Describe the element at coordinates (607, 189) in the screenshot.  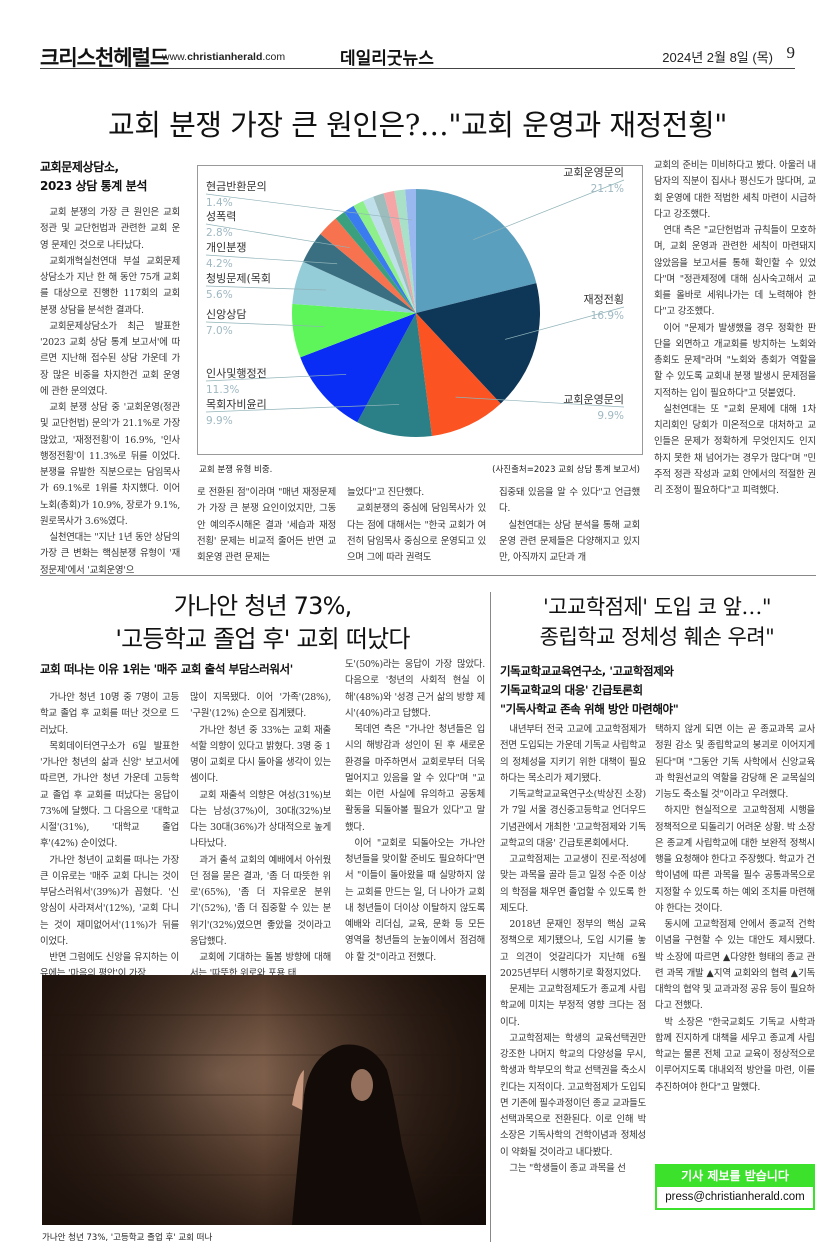
I see `pie-value-label: 21.1%` at that location.